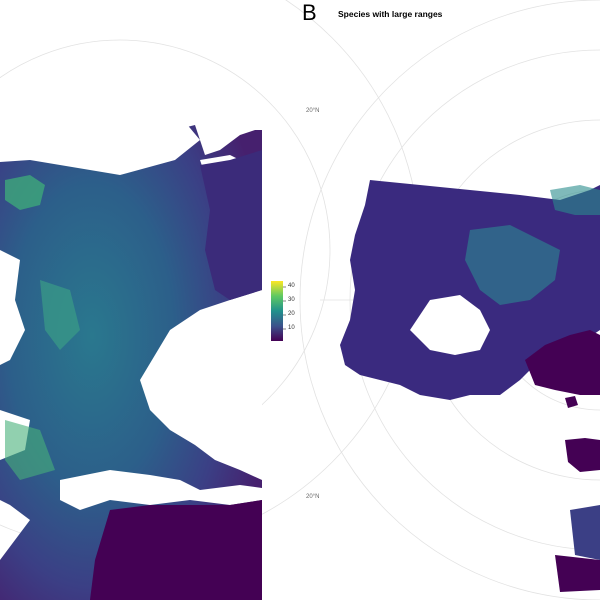 The height and width of the screenshot is (600, 600). What do you see at coordinates (25, 192) in the screenshot?
I see `panel-a-highlight-scandinavia` at bounding box center [25, 192].